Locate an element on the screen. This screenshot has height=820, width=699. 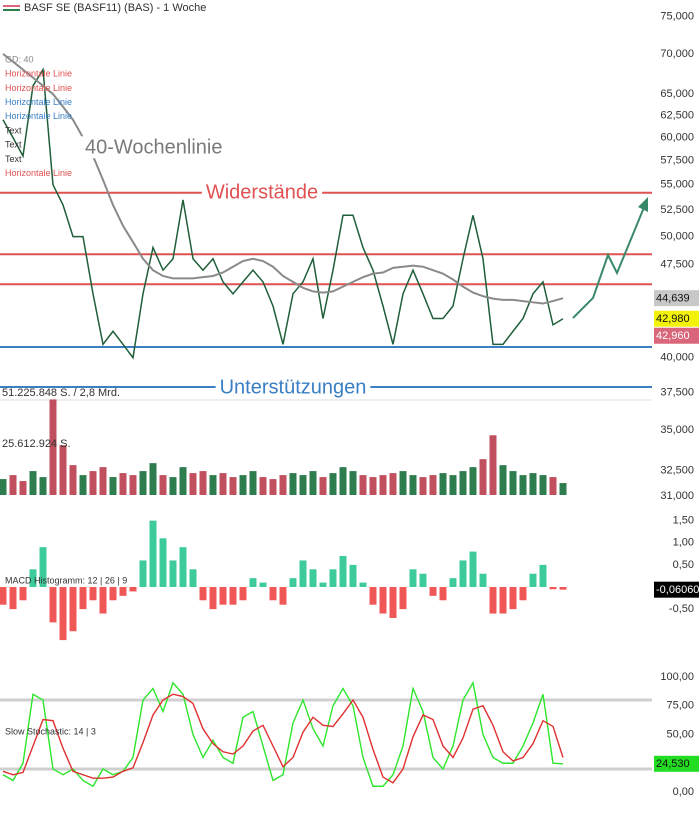
y-tick-label: 1,00 is located at coordinates (683, 543).